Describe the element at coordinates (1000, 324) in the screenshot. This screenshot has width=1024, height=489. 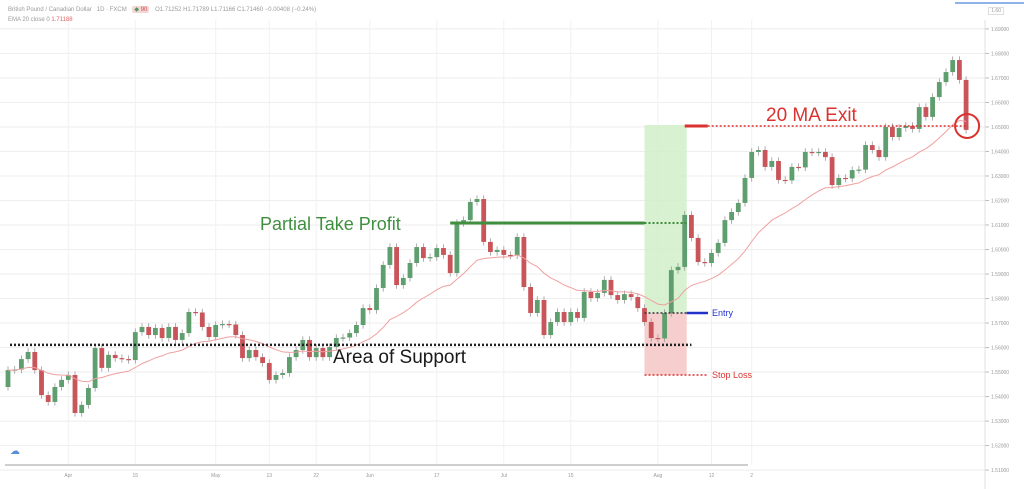
I see `y-tick-label: 1.57000` at that location.